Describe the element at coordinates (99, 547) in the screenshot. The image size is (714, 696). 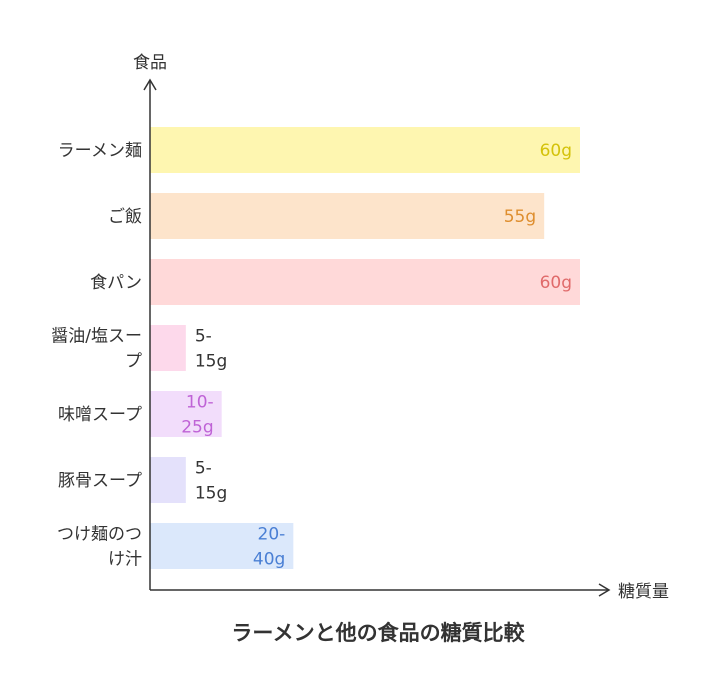
I see `category-label-6: つけ麺のつけ汁` at that location.